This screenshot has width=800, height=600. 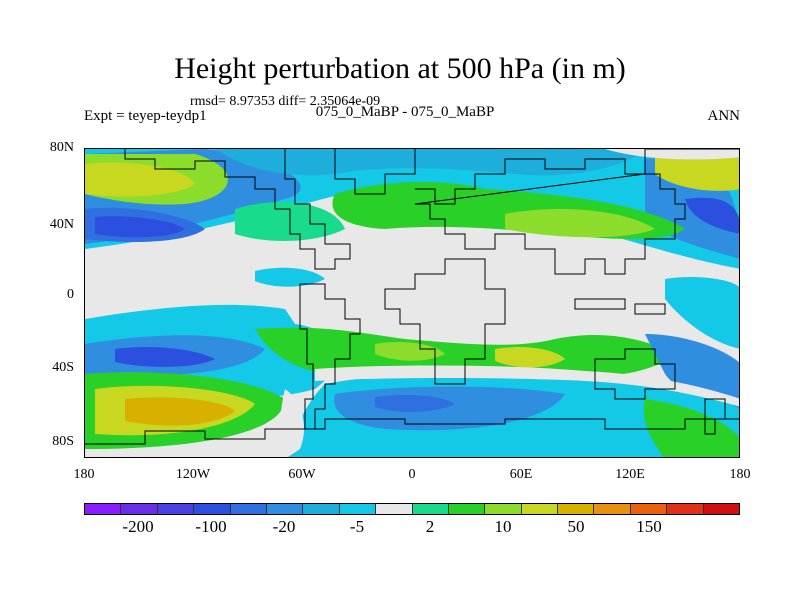 What do you see at coordinates (530, 357) in the screenshot?
I see `contour-yellow-south-mid` at bounding box center [530, 357].